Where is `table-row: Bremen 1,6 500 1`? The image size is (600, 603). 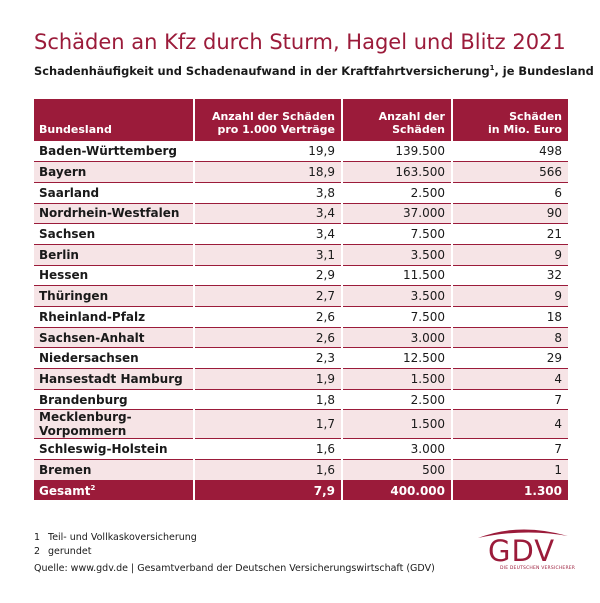 table-row: Bremen 1,6 500 1 is located at coordinates (301, 470).